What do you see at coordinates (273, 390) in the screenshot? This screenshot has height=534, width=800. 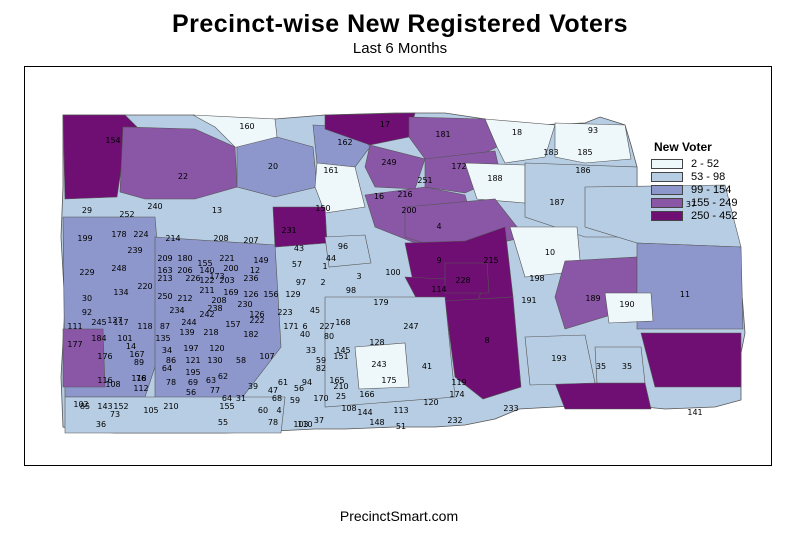 I see `precinct-label: 47` at bounding box center [273, 390].